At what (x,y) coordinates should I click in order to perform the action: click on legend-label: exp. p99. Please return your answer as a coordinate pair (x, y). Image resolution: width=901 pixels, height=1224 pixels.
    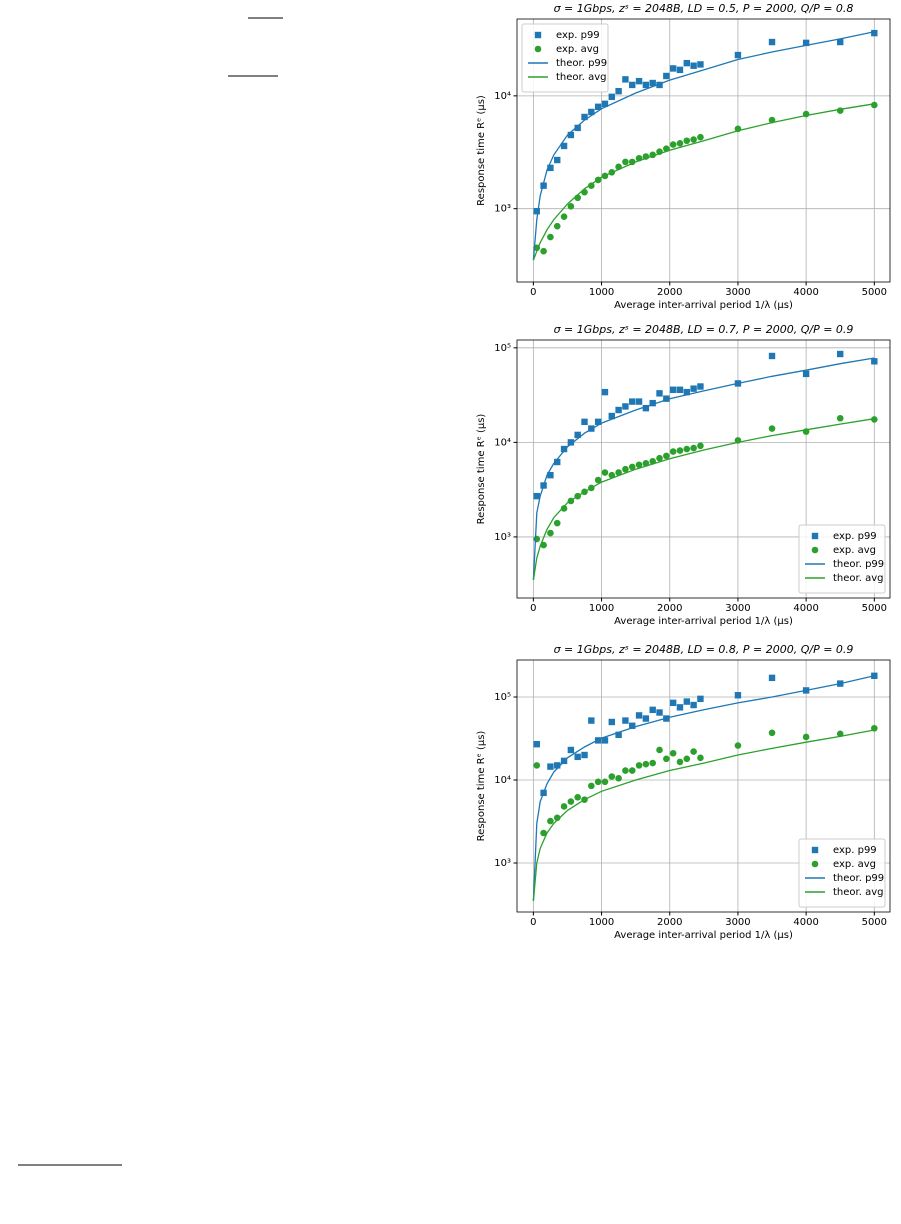
    Looking at the image, I should click on (855, 850).